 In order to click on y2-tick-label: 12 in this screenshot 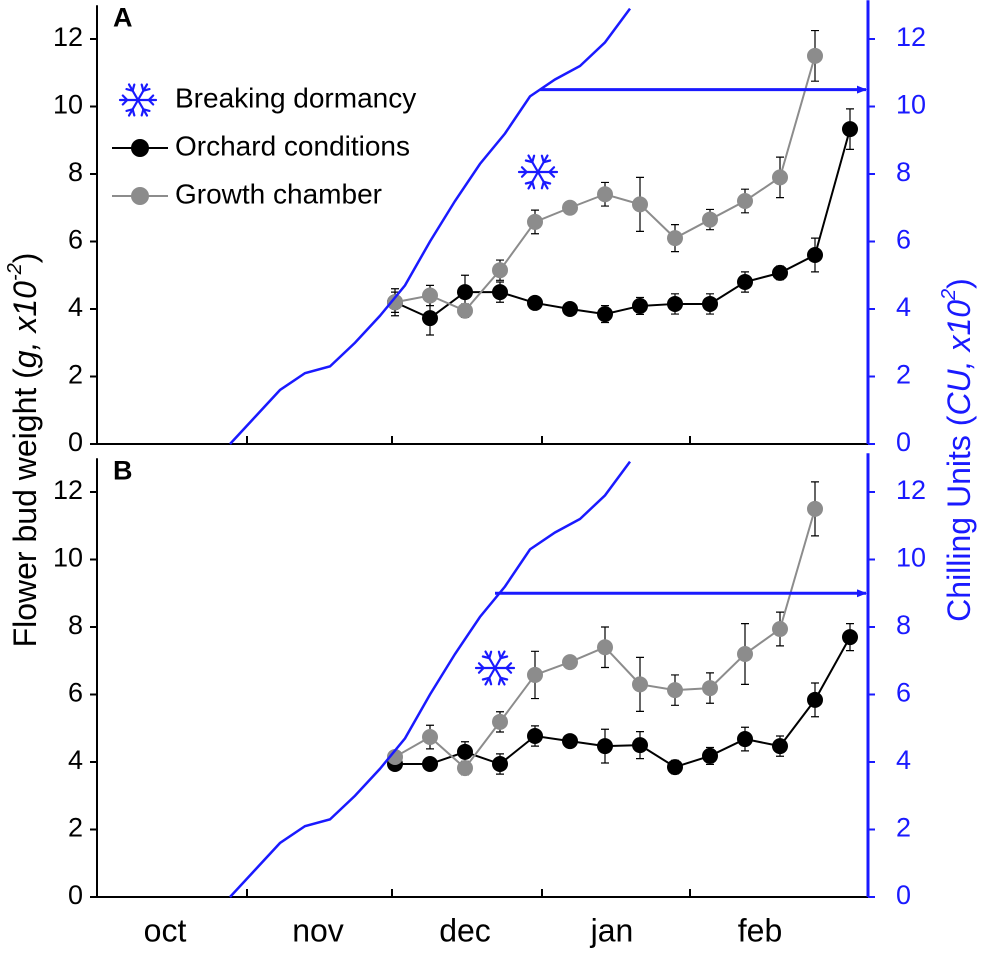, I will do `click(911, 37)`.